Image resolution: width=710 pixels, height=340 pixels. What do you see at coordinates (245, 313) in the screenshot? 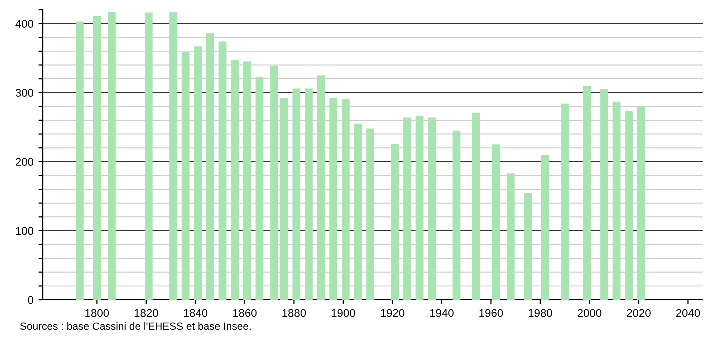
I see `x-tick-label: 1860` at bounding box center [245, 313].